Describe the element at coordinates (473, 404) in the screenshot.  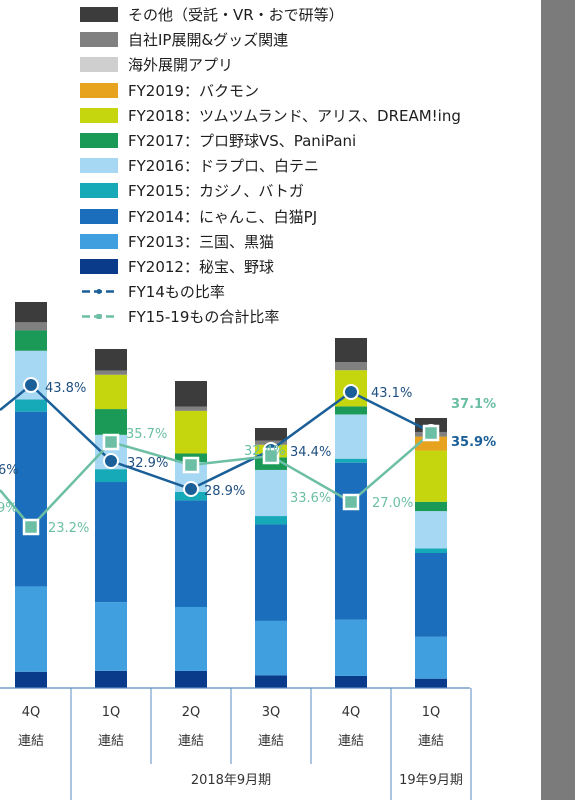
I see `fy15-19-data-label-5: 37.1%` at that location.